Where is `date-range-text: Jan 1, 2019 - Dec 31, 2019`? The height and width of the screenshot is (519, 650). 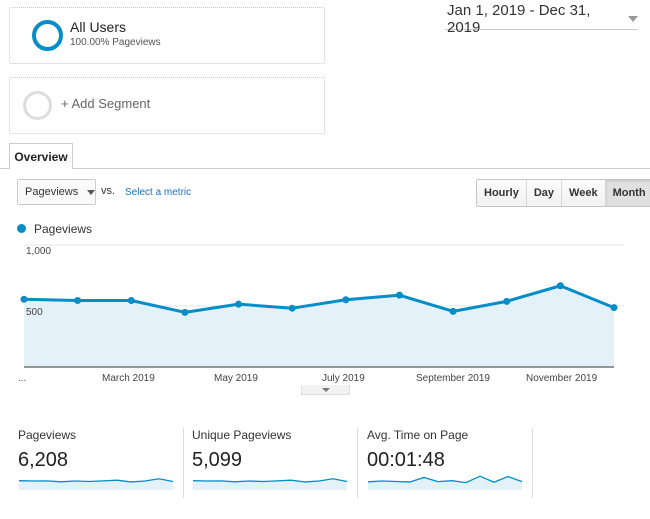
date-range-text: Jan 1, 2019 - Dec 31, 2019 is located at coordinates (519, 19).